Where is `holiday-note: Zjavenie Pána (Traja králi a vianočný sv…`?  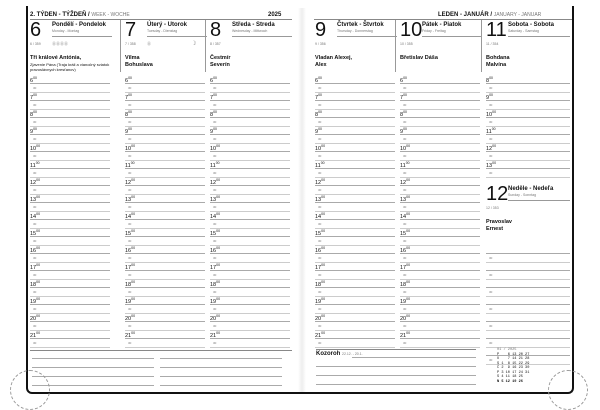 holiday-note: Zjavenie Pána (Traja králi a vianočný sv… is located at coordinates (70, 67).